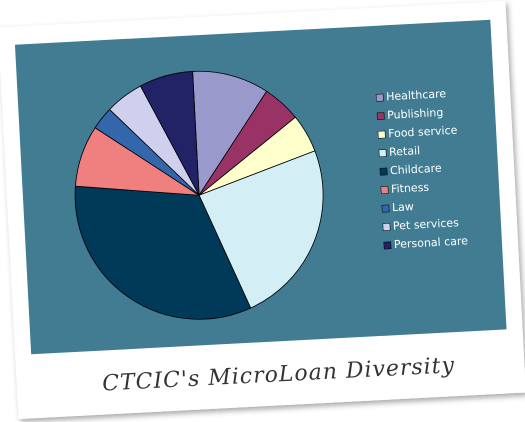 The width and height of the screenshot is (525, 422). Describe the element at coordinates (416, 170) in the screenshot. I see `legend-label: Childcare` at that location.